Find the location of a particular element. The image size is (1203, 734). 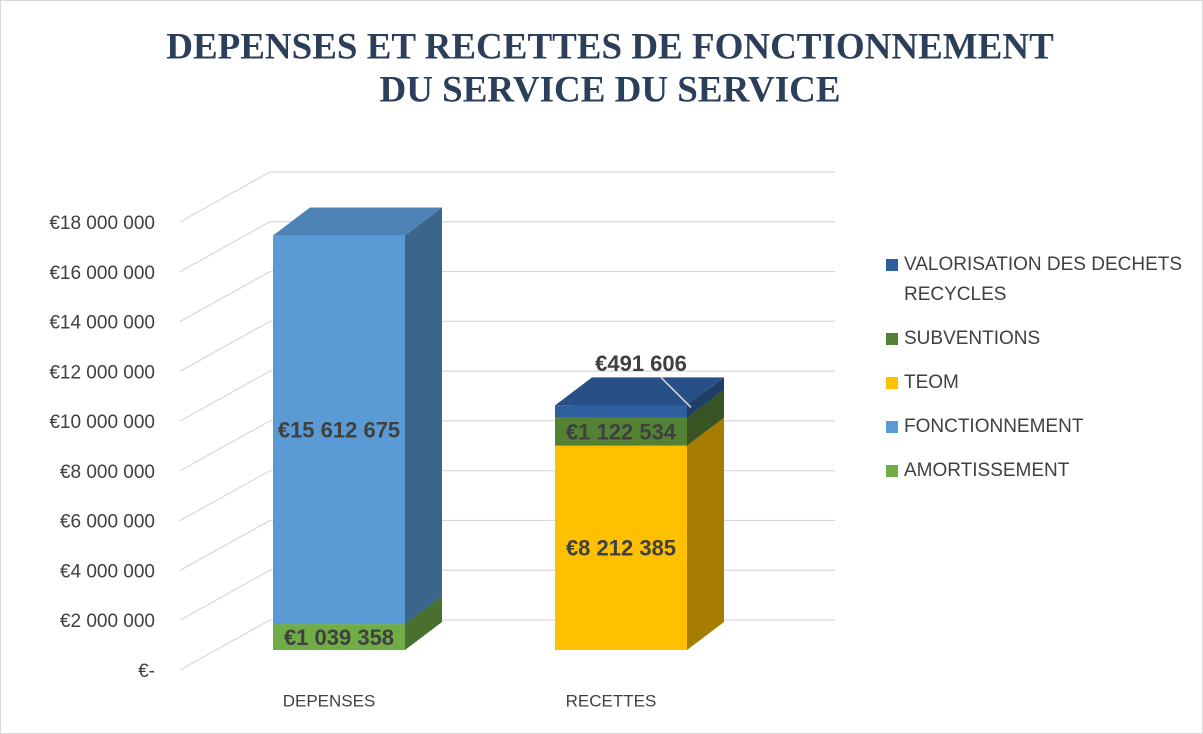

y-tick-label: €16 000 000 is located at coordinates (102, 273).